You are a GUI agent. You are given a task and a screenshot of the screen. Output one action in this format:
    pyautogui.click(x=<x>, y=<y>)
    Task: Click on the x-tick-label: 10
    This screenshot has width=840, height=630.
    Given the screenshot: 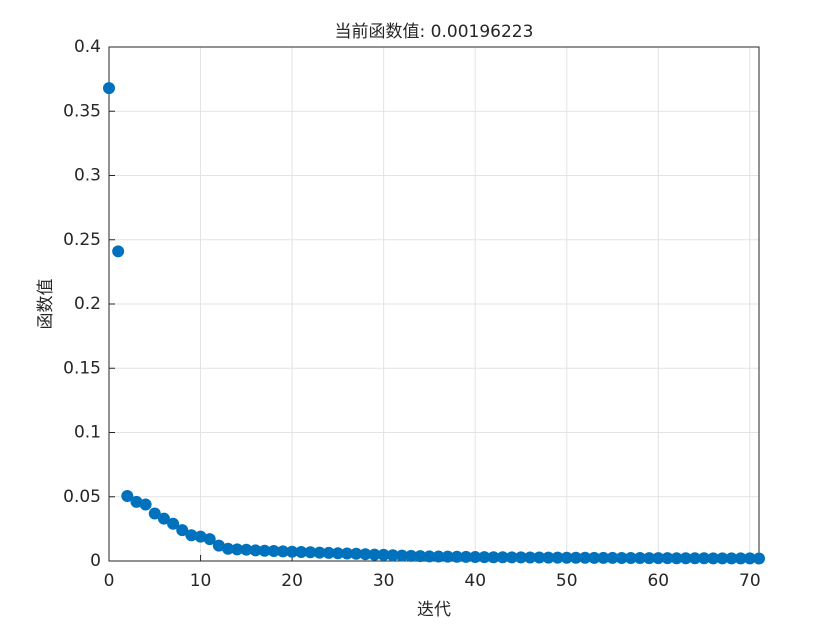 What is the action you would take?
    pyautogui.click(x=201, y=581)
    